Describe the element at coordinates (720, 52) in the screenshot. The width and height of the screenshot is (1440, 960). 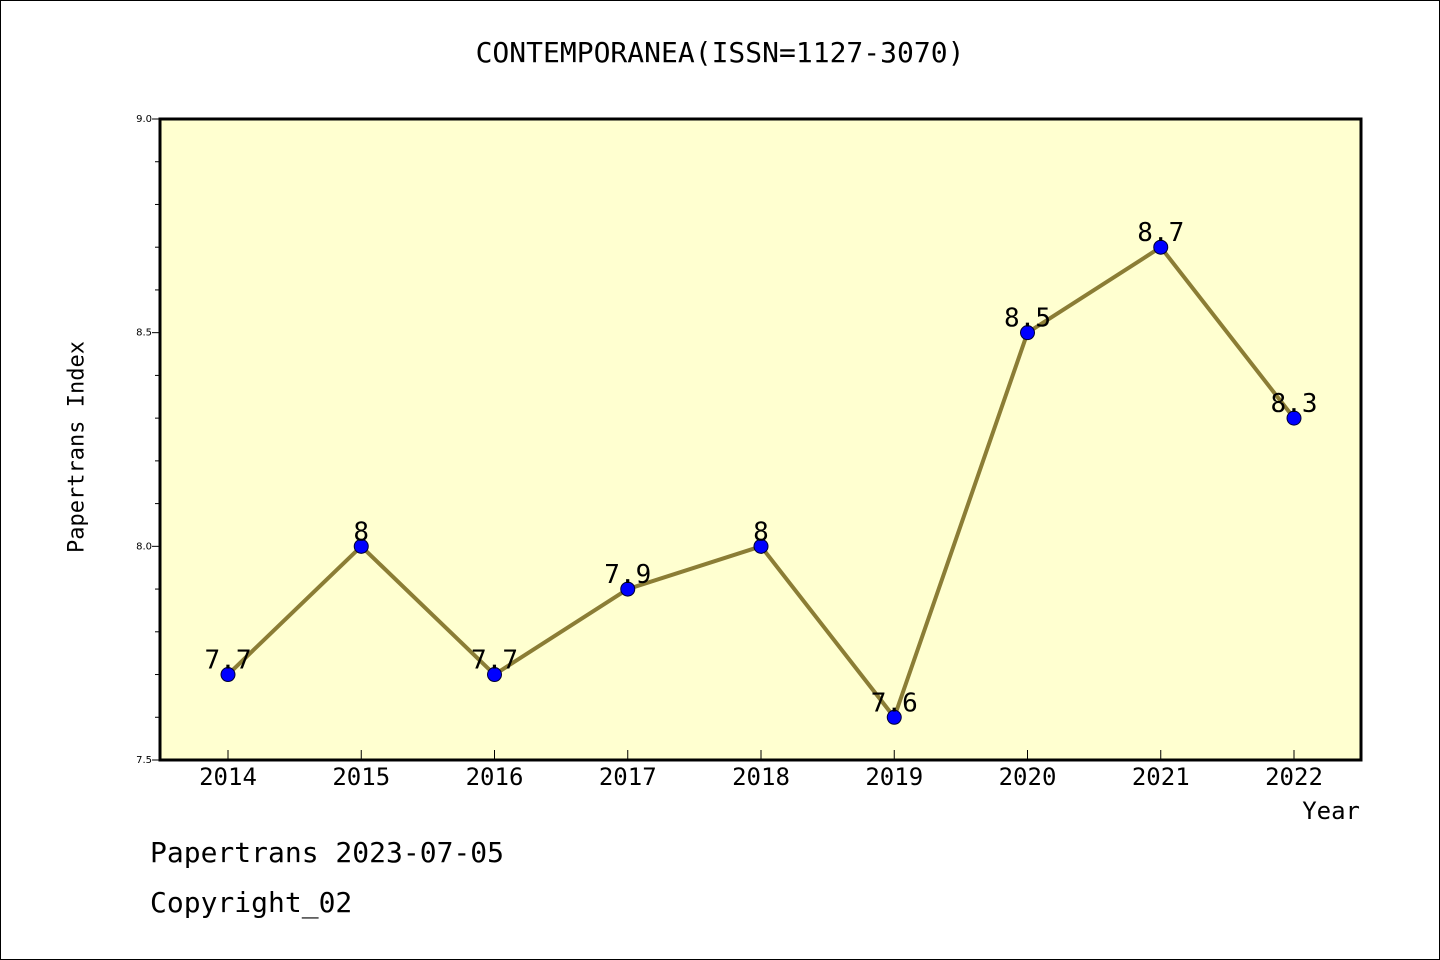
I see `chart-title: CONTEMPORANEA(ISSN=1127-3070)` at that location.